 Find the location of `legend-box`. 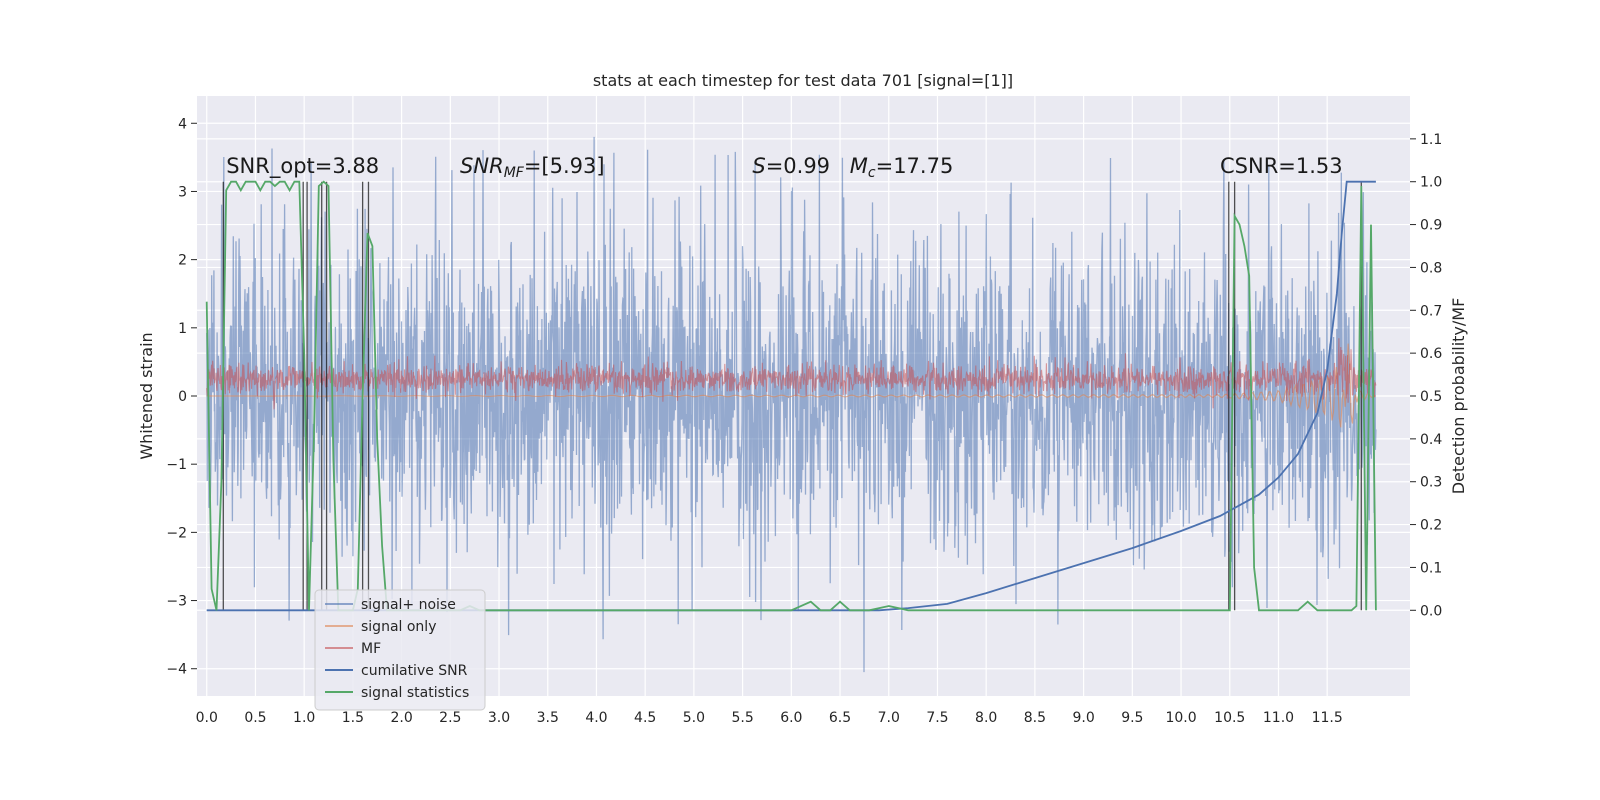

legend-box is located at coordinates (400, 650).